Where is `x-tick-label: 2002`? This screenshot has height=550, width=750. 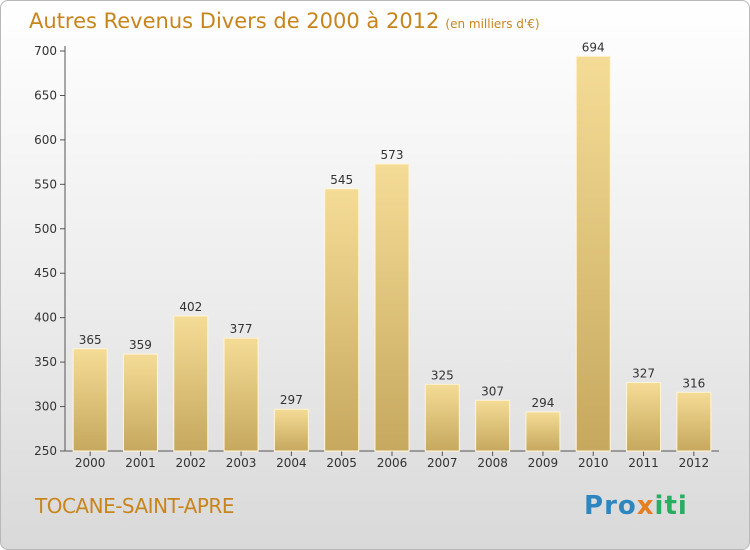
x-tick-label: 2002 is located at coordinates (190, 463).